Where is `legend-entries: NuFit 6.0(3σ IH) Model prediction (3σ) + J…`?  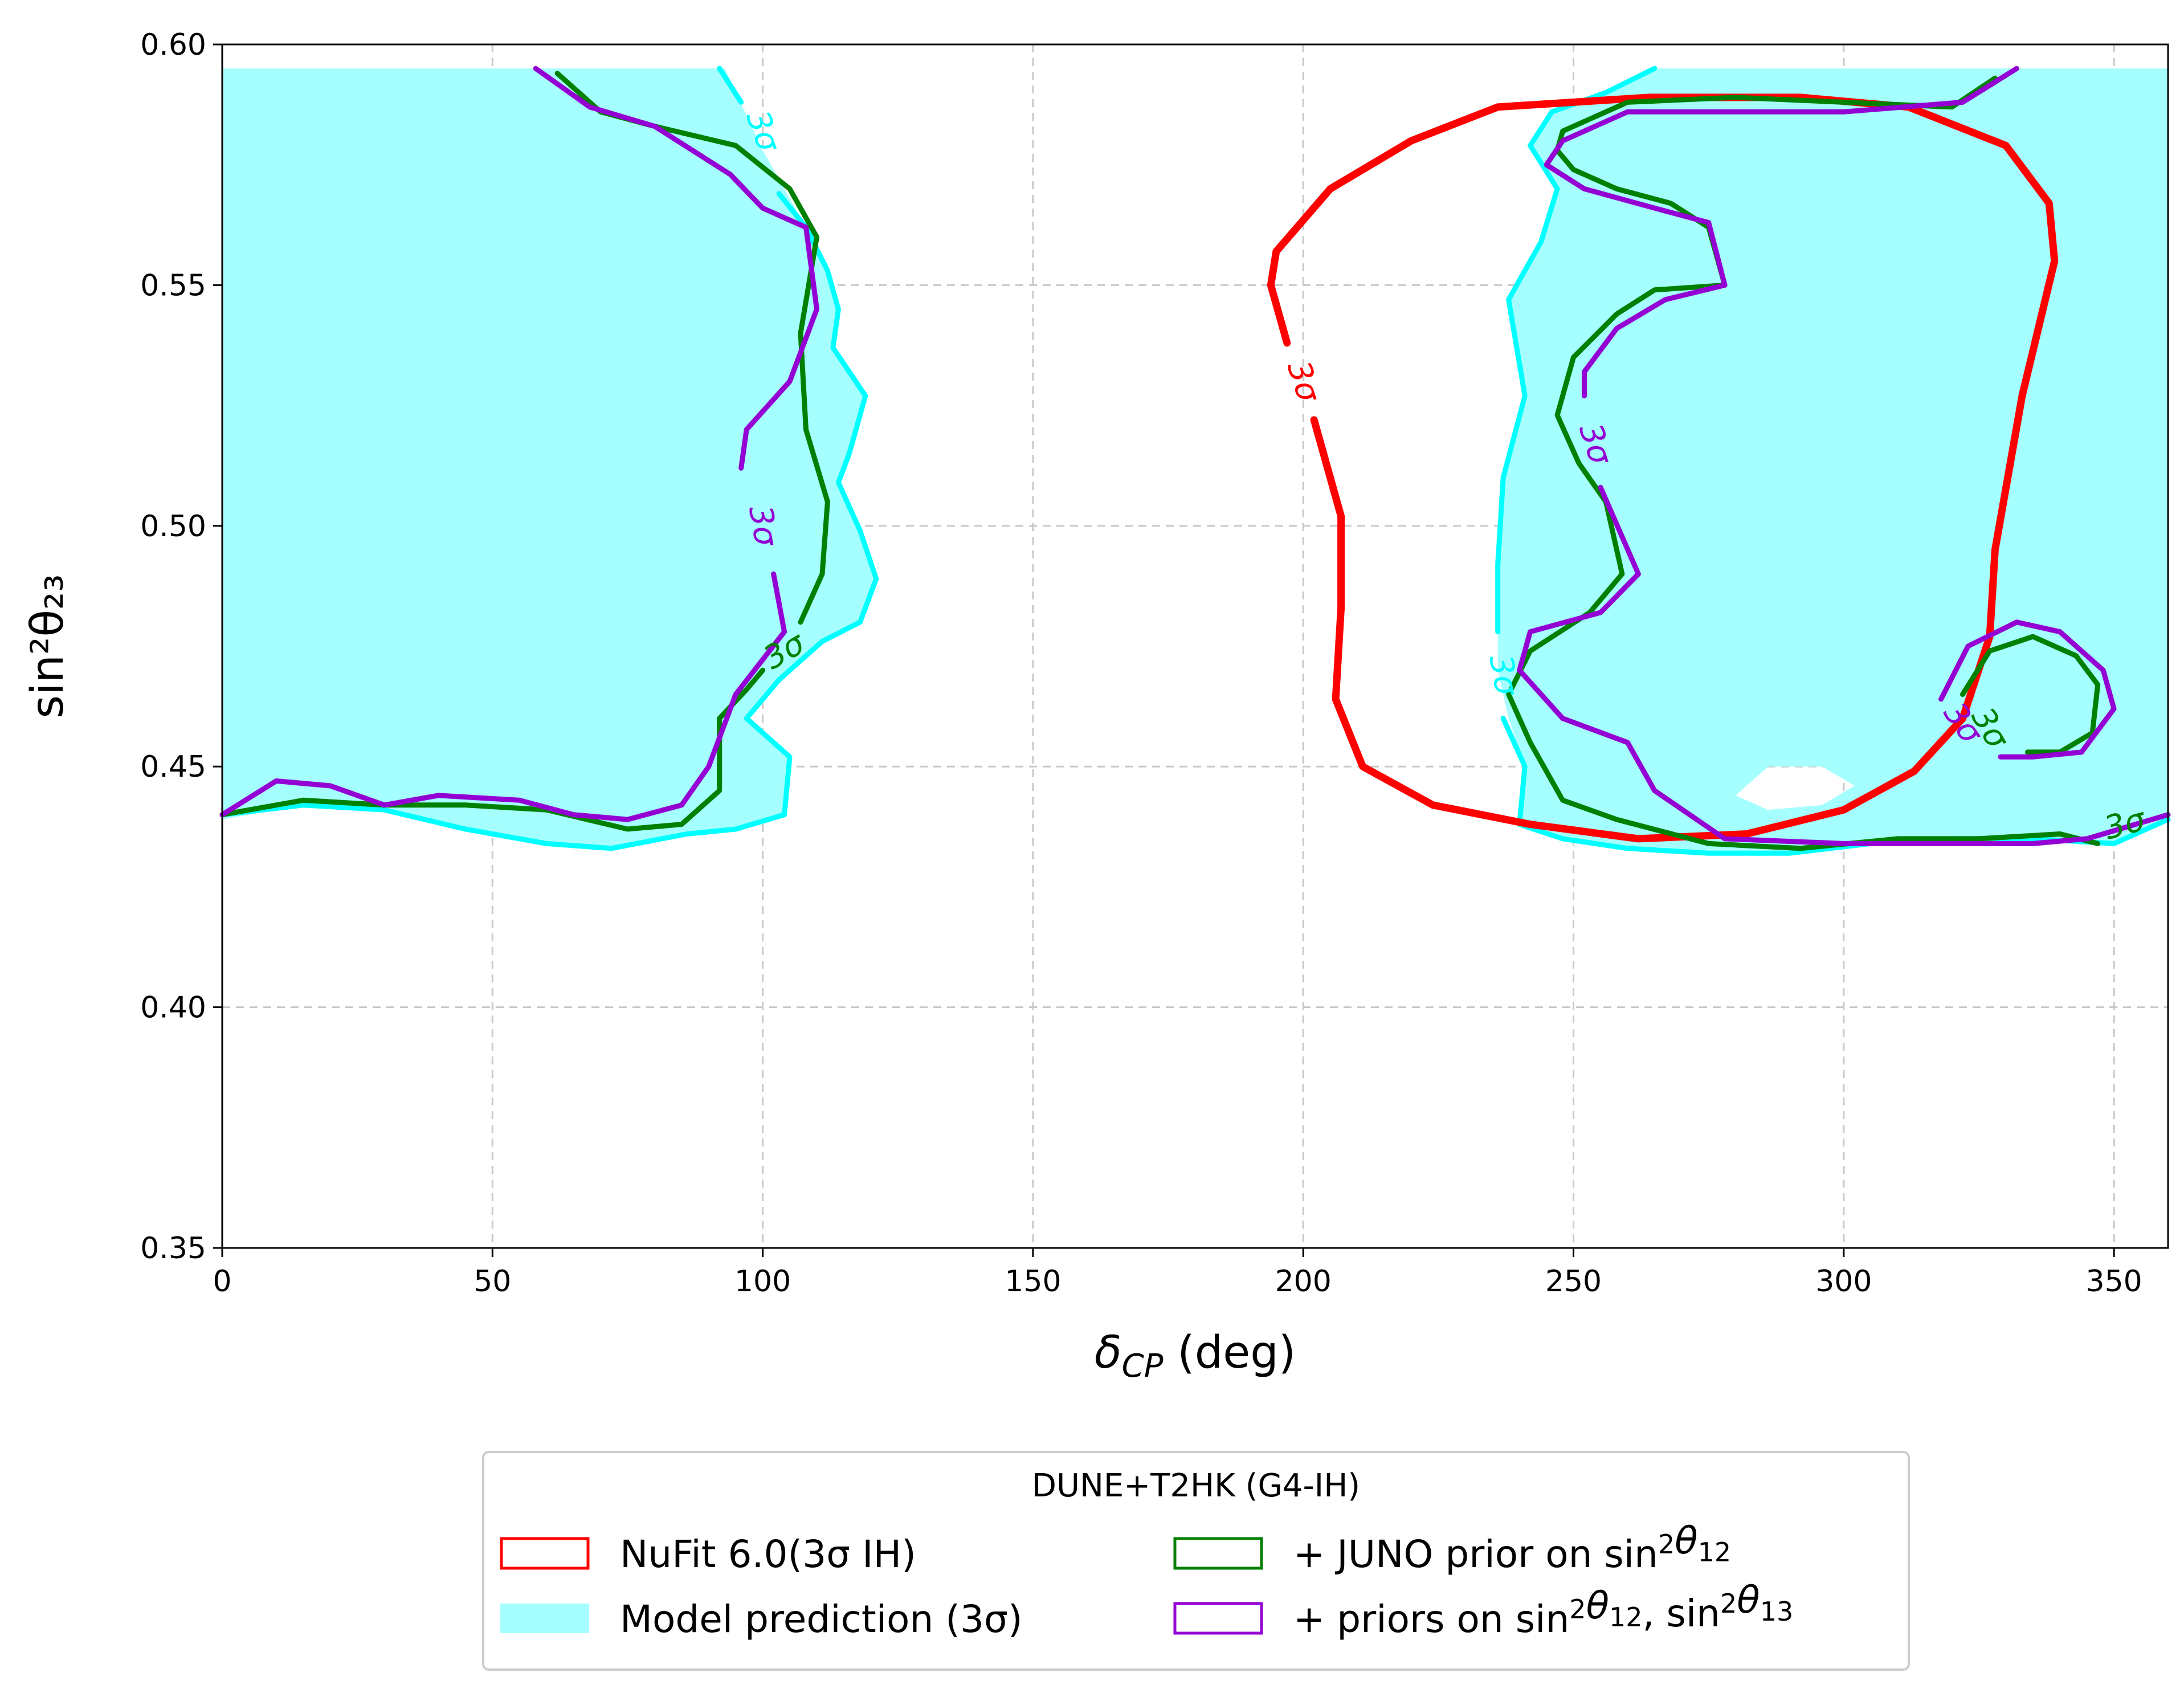
legend-entries: NuFit 6.0(3σ IH) Model prediction (3σ) + J… is located at coordinates (1146, 1580).